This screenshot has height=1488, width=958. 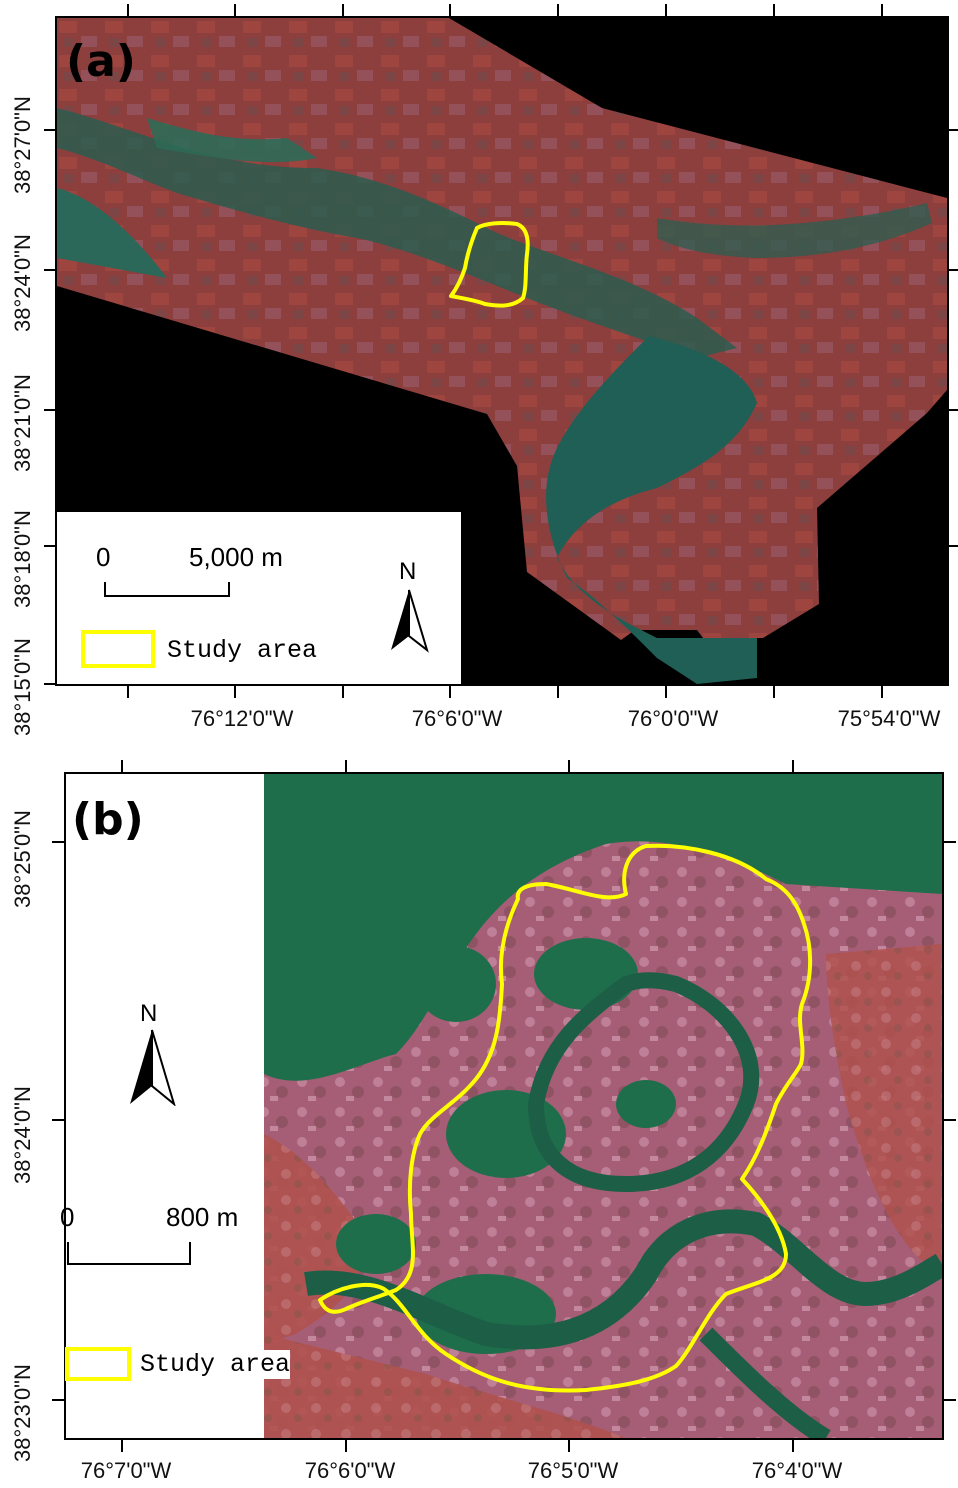 I want to click on panel-a-label: (a), so click(x=101, y=61).